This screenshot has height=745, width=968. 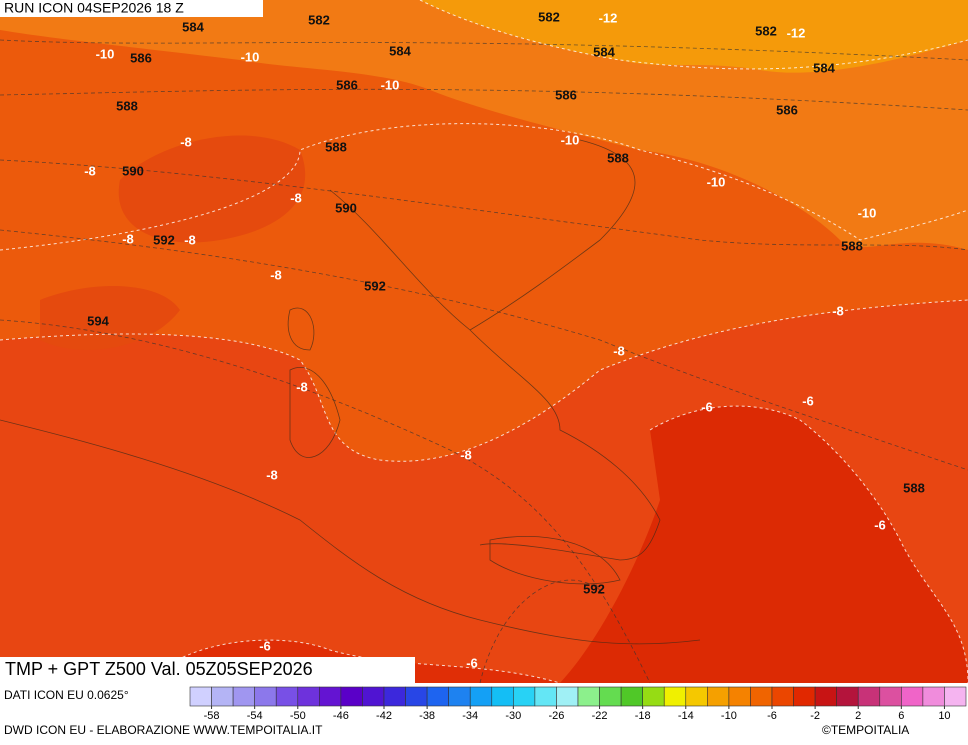 What do you see at coordinates (66, 695) in the screenshot?
I see `source: DATI ICON EU 0.0625°` at bounding box center [66, 695].